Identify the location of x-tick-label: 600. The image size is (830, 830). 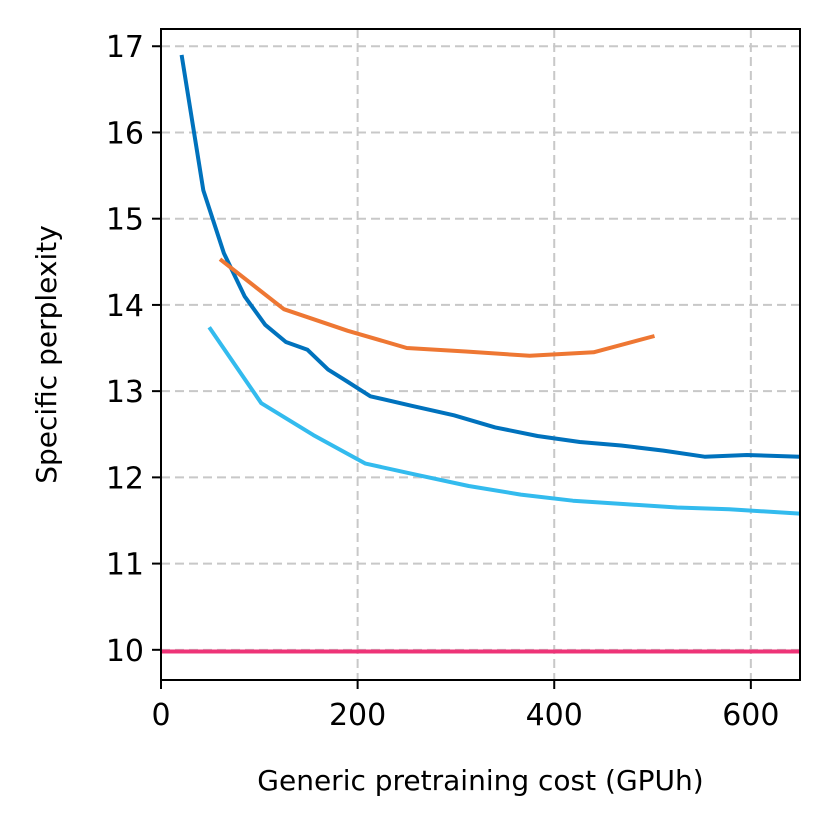
(750, 715).